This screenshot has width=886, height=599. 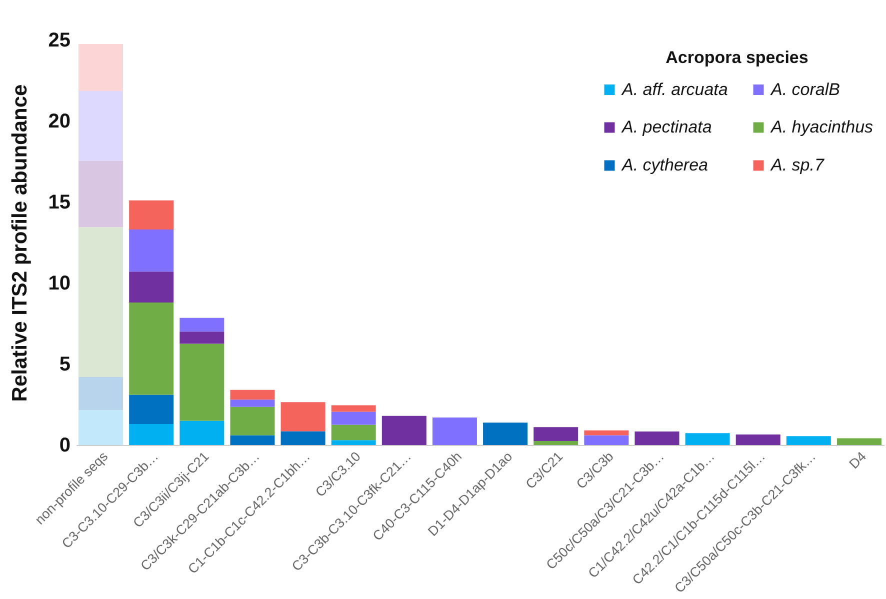 I want to click on legend-title: Acropora species, so click(x=737, y=57).